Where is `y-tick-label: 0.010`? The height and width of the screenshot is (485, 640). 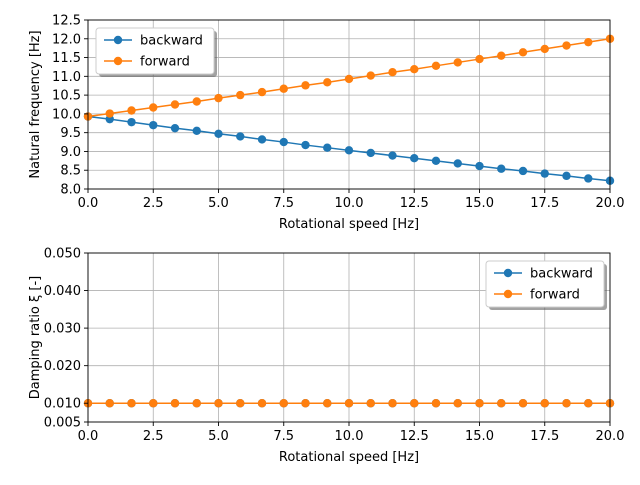
y-tick-label: 0.010 is located at coordinates (62, 404).